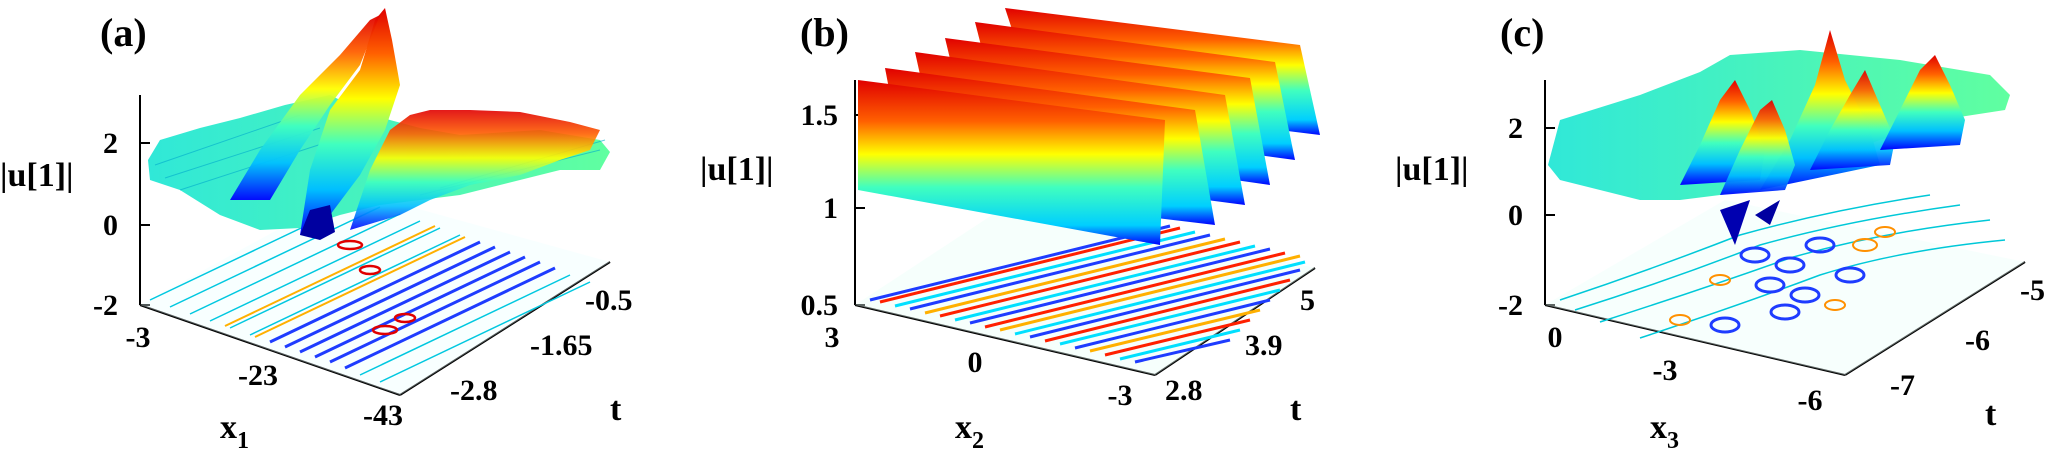  I want to click on y-ticks-c: -5 -6 -7, so click(1967, 338).